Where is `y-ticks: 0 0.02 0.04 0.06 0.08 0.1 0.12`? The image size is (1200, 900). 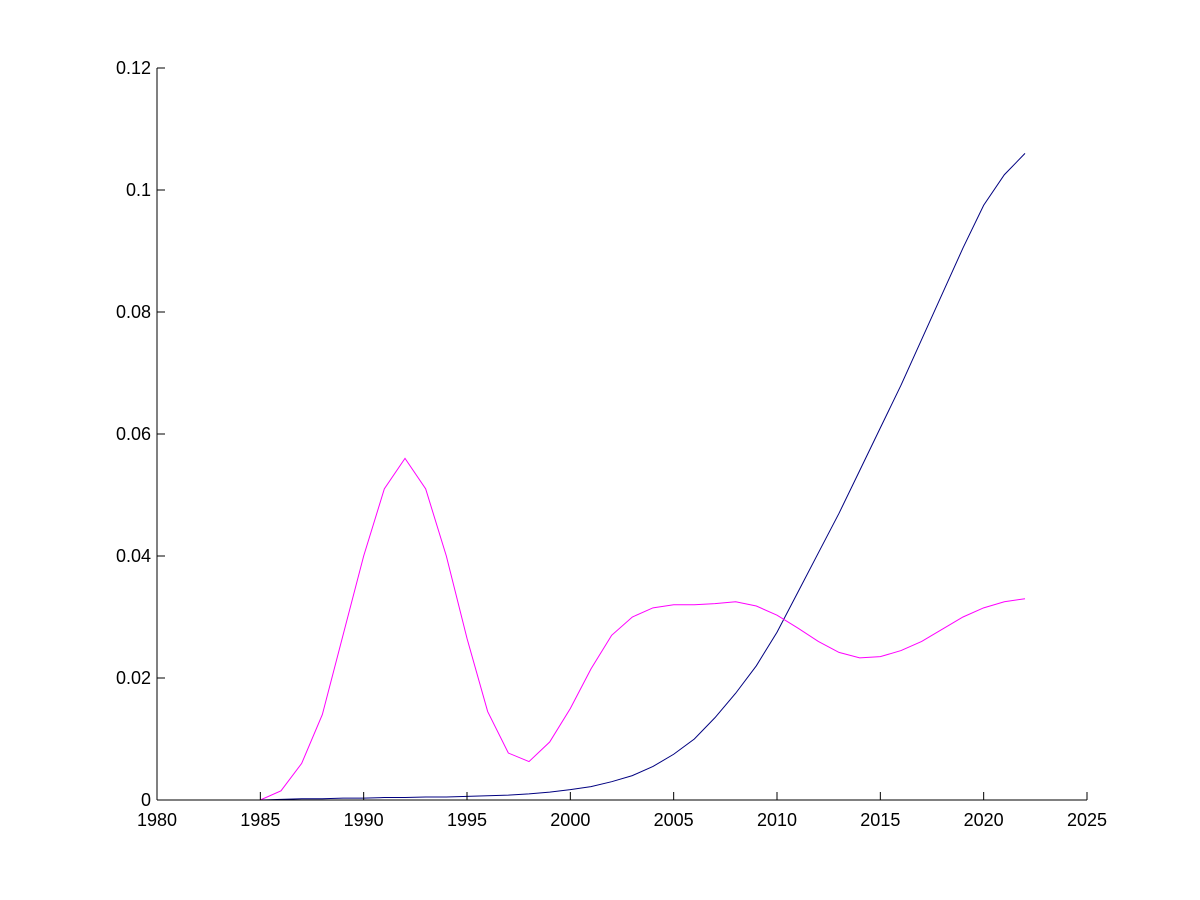 y-ticks: 0 0.02 0.04 0.06 0.08 0.1 0.12 is located at coordinates (140, 434).